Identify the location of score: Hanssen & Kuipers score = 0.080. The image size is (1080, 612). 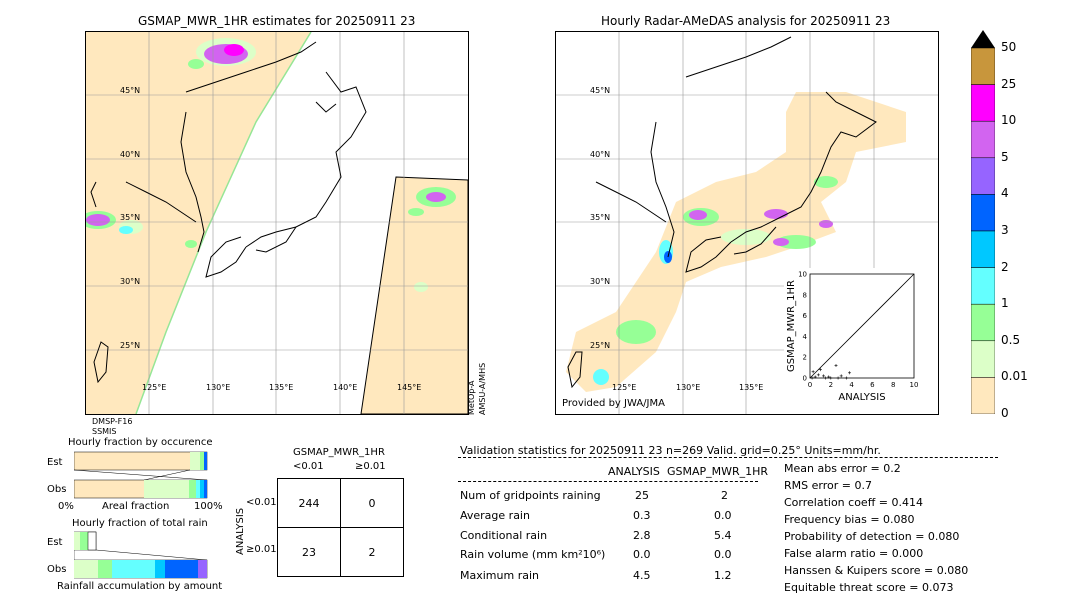
(876, 570).